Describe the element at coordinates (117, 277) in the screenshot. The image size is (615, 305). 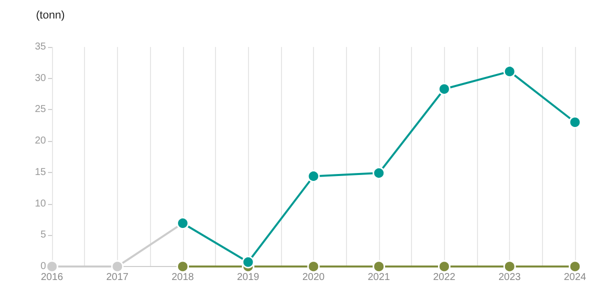
I see `x-tick-label: 2017` at that location.